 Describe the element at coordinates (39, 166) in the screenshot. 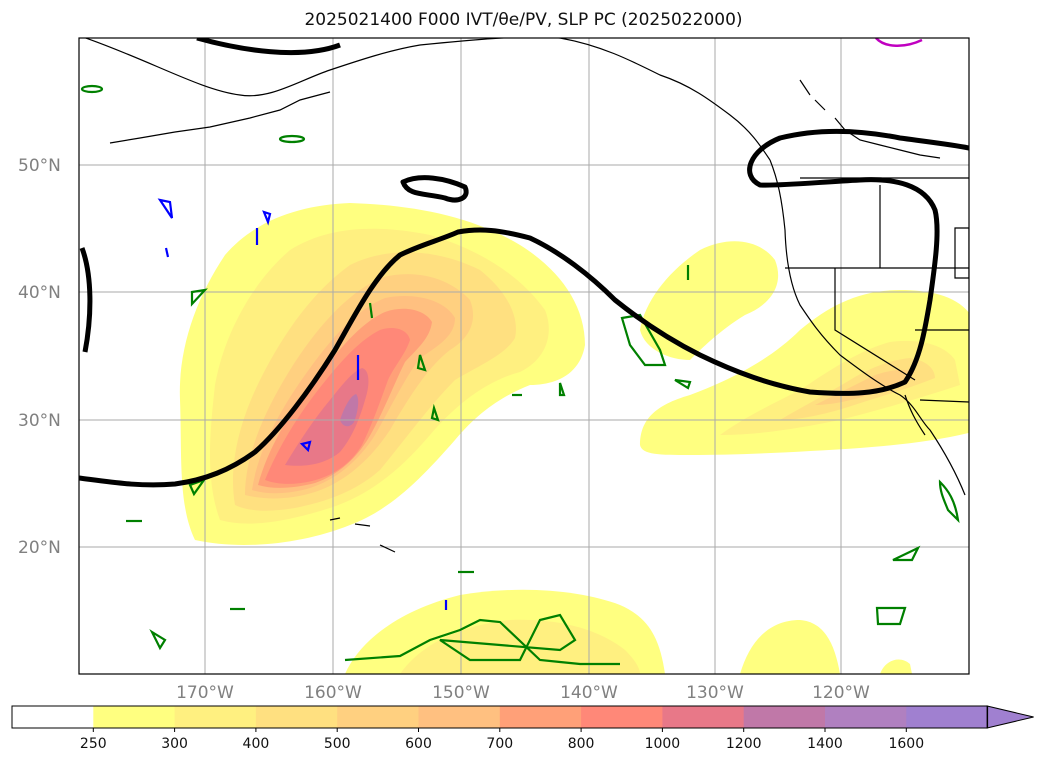

I see `lat-label-50n: 50°N` at that location.